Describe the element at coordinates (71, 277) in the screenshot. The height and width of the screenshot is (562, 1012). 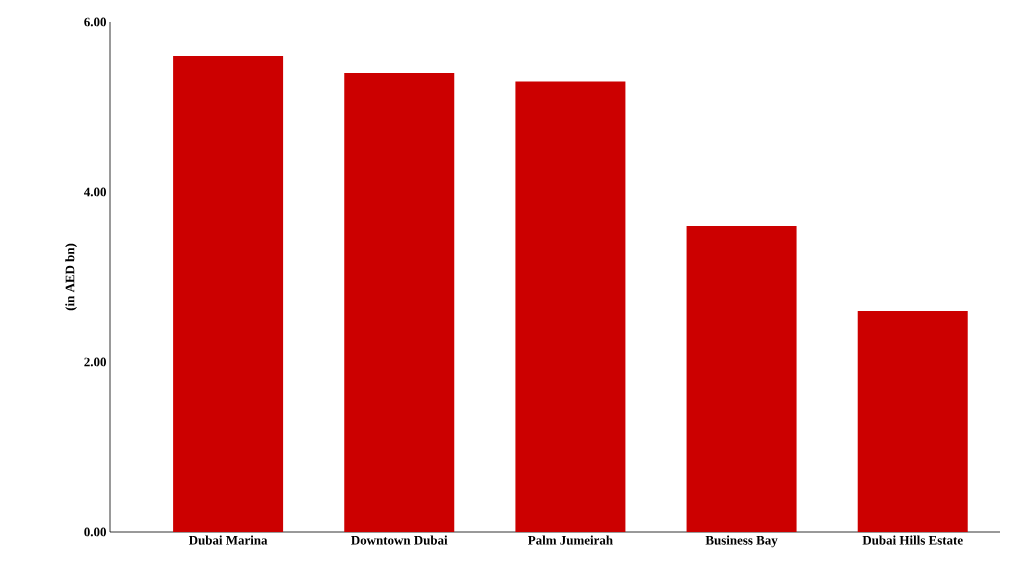
I see `y-axis-title: (in AED bn)` at that location.